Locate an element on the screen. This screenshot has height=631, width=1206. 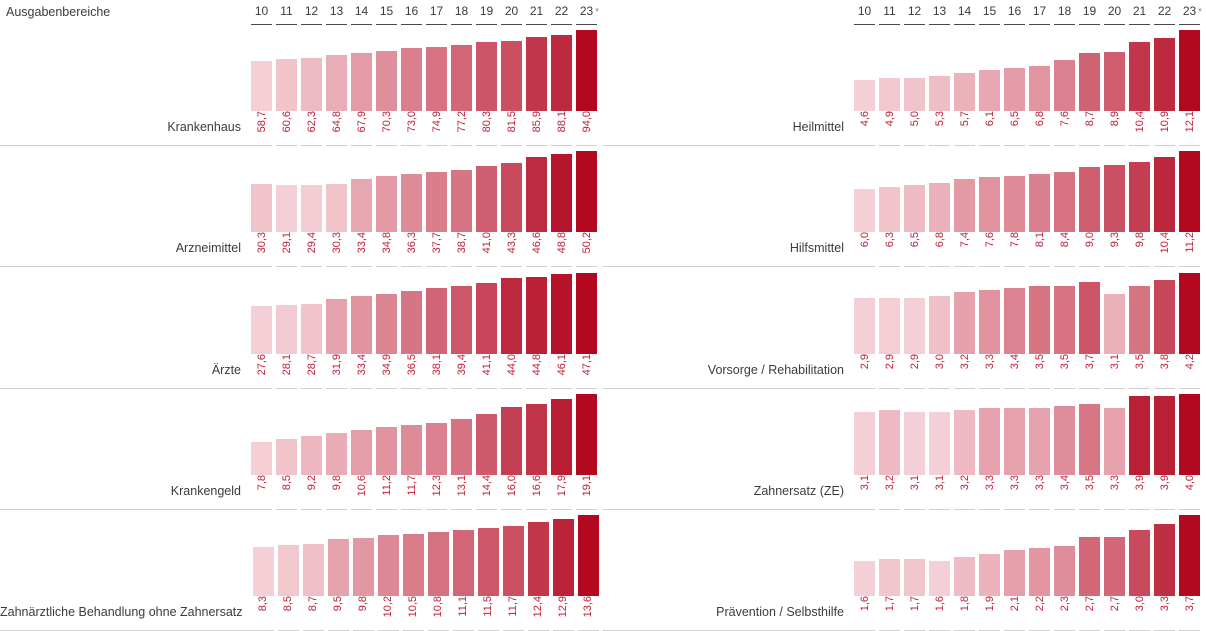
row-label: Krankenhaus is located at coordinates (125, 86).